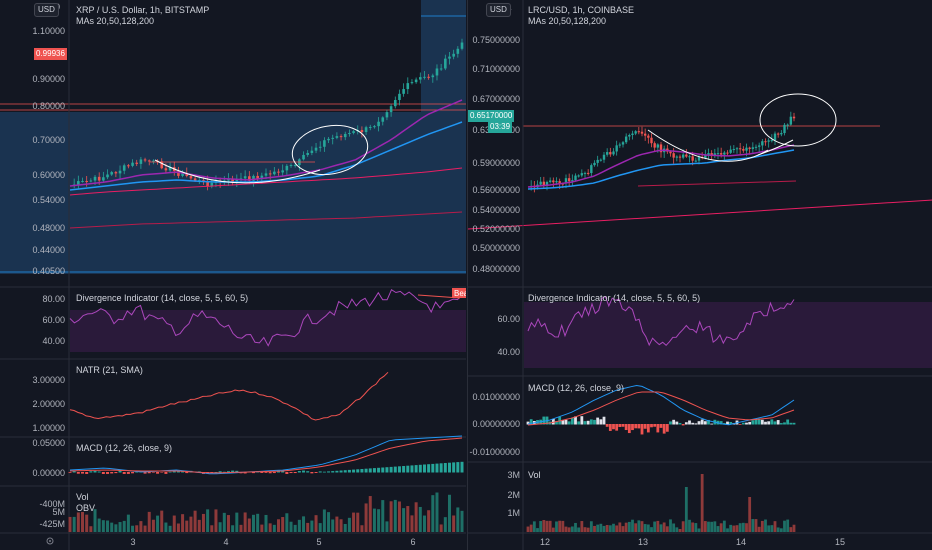  What do you see at coordinates (58, 512) in the screenshot?
I see `vol-tick: 5M` at bounding box center [58, 512].